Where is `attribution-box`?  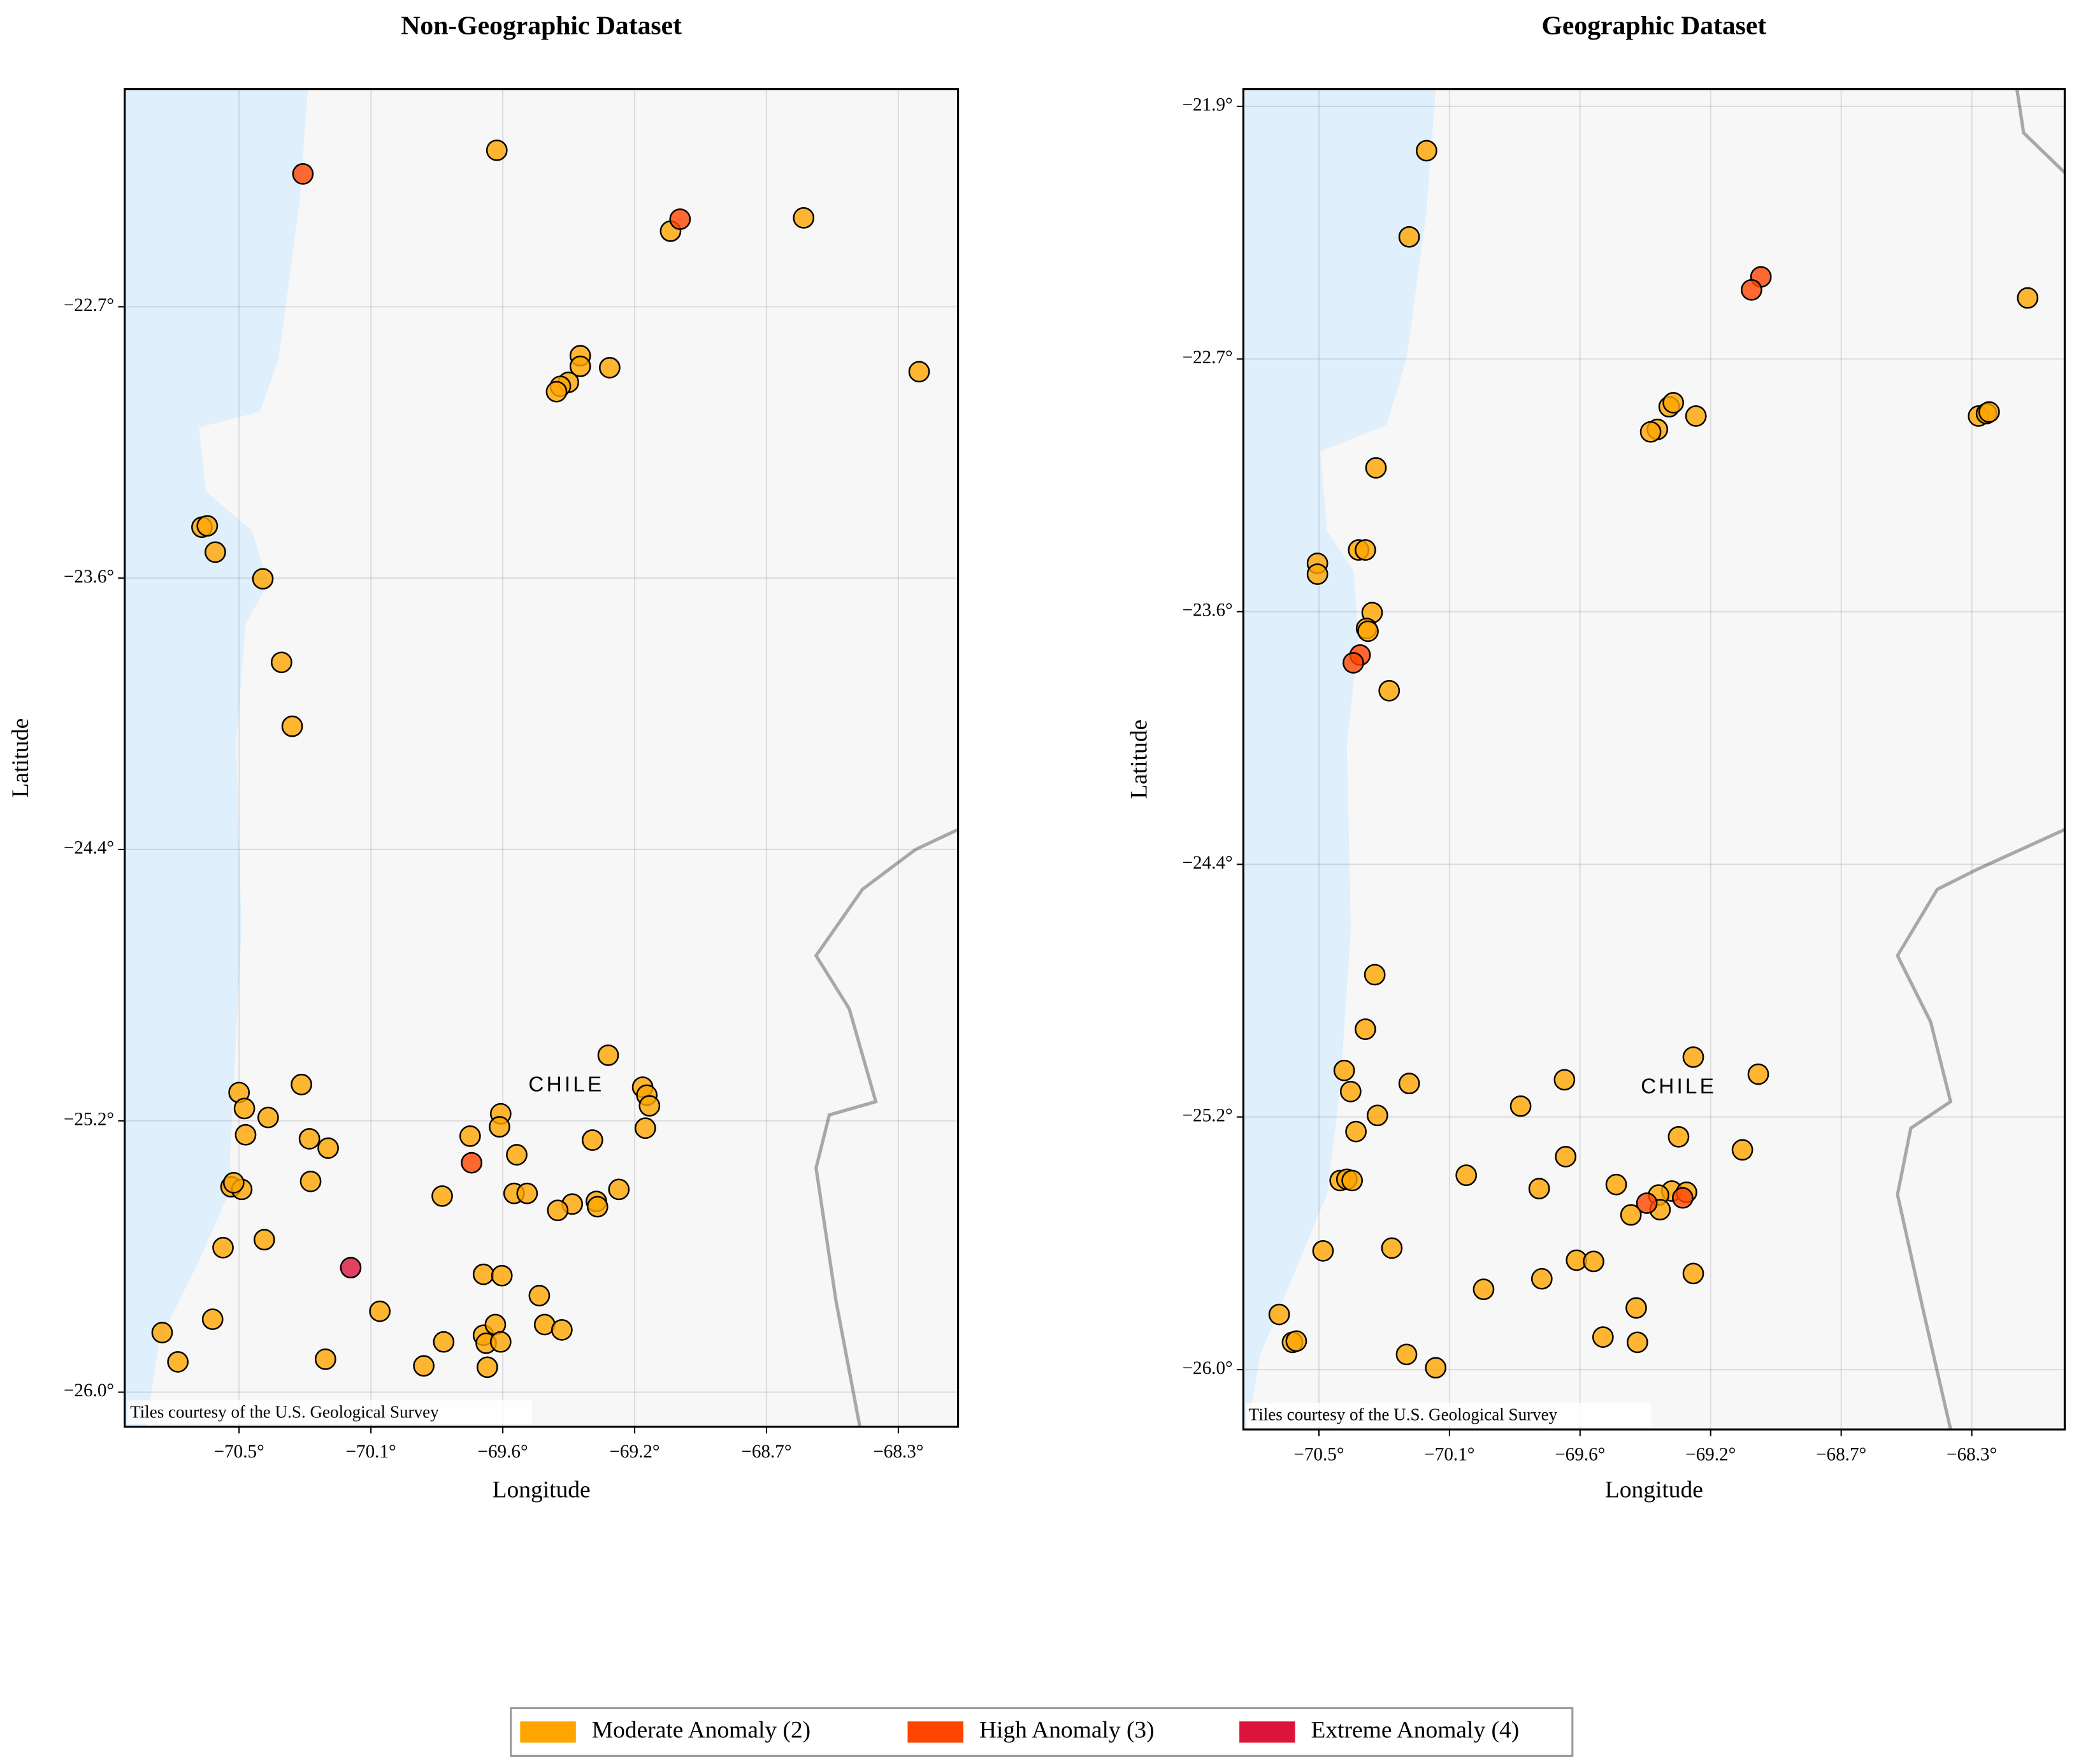 attribution-box is located at coordinates (330, 1412).